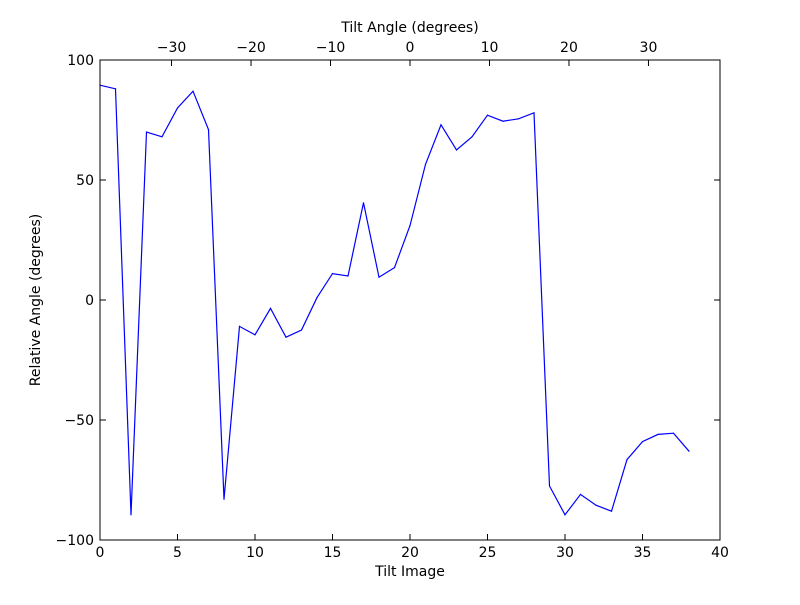 This screenshot has height=605, width=800. What do you see at coordinates (565, 553) in the screenshot?
I see `x-tick-label: 30` at bounding box center [565, 553].